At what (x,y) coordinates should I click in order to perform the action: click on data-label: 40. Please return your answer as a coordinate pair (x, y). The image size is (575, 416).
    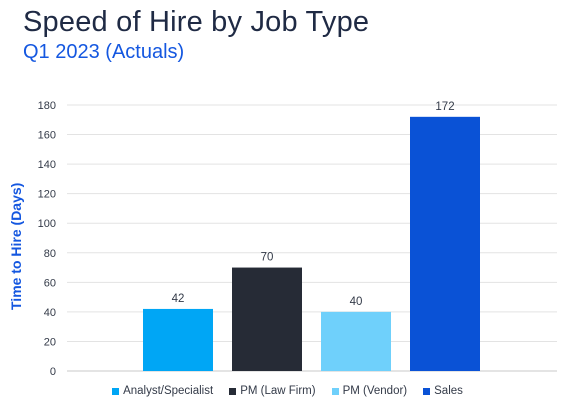
    Looking at the image, I should click on (356, 302).